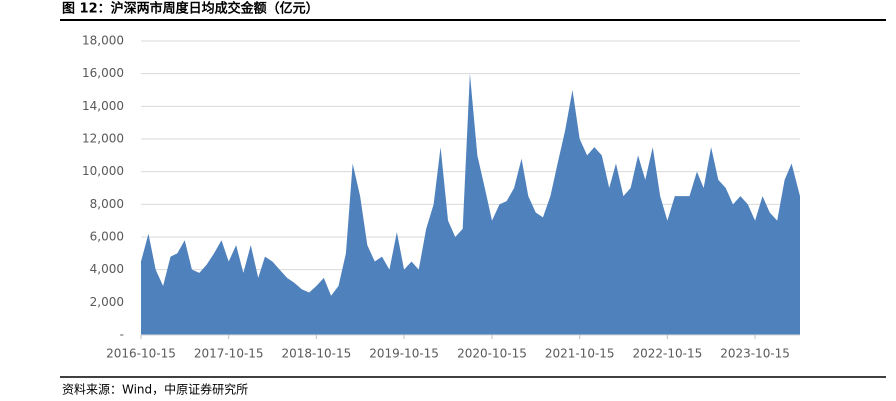 The height and width of the screenshot is (401, 896). Describe the element at coordinates (107, 237) in the screenshot. I see `y-tick-label: 6,000` at that location.